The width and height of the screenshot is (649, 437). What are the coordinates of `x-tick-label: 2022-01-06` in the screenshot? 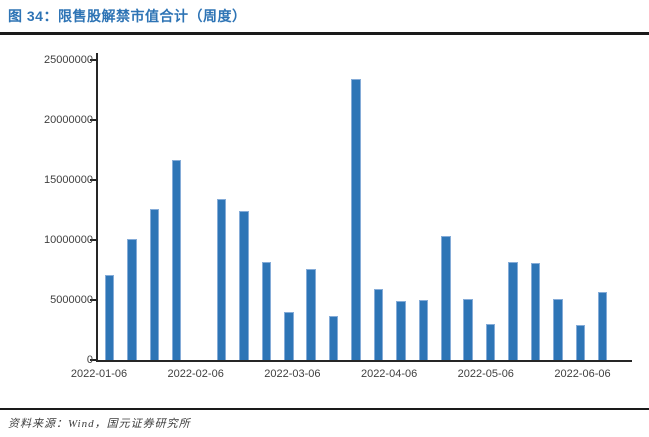 It's located at (99, 374).